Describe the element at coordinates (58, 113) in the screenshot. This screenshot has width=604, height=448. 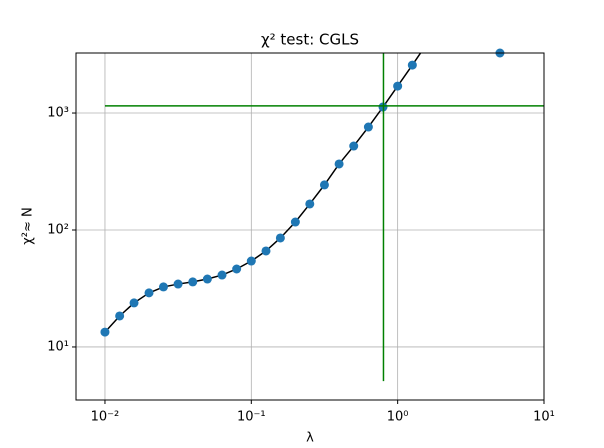
I see `y-tick-label: 10³` at that location.